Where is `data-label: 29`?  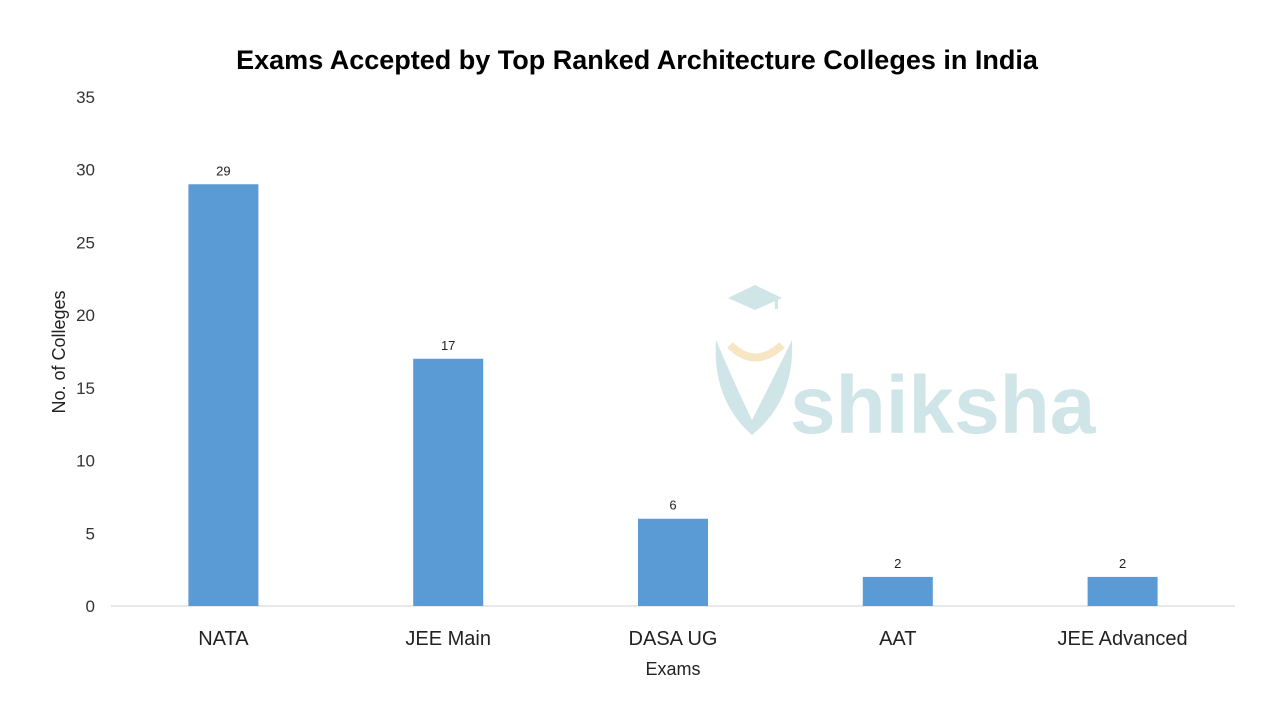 data-label: 29 is located at coordinates (223, 170).